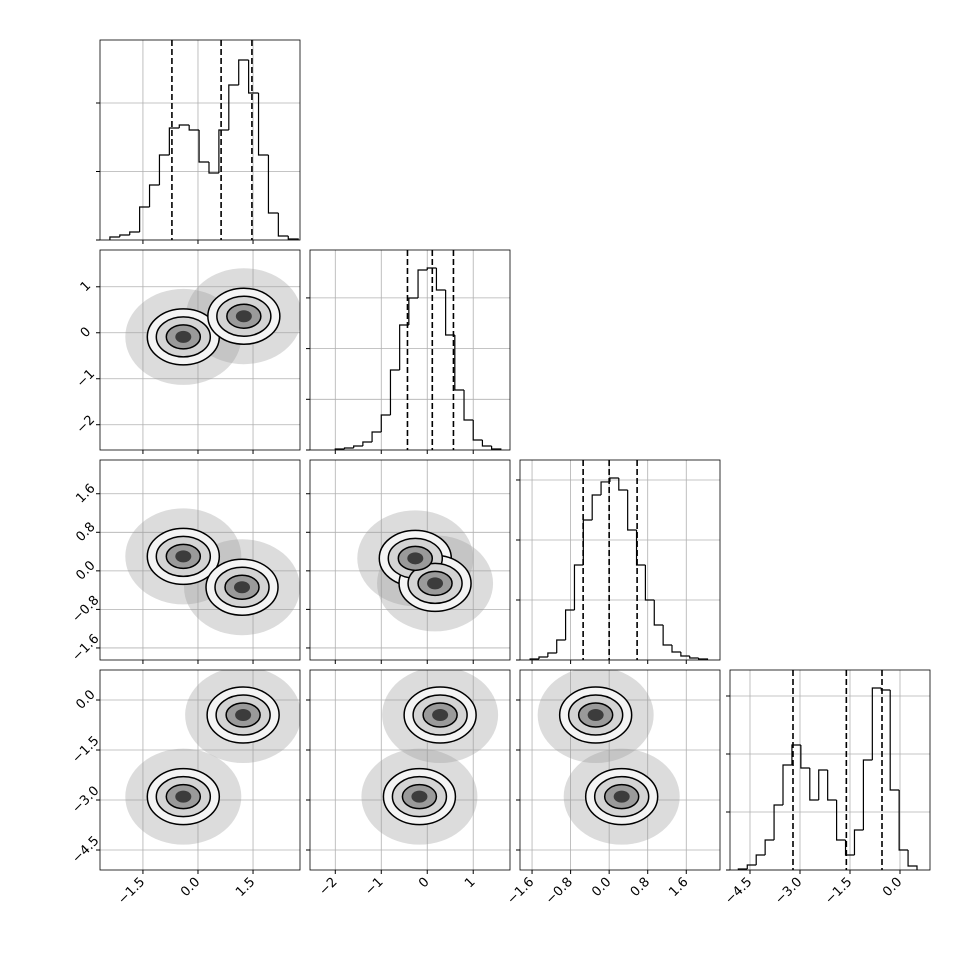  Describe the element at coordinates (86, 287) in the screenshot. I see `y-tick-label: 1` at that location.